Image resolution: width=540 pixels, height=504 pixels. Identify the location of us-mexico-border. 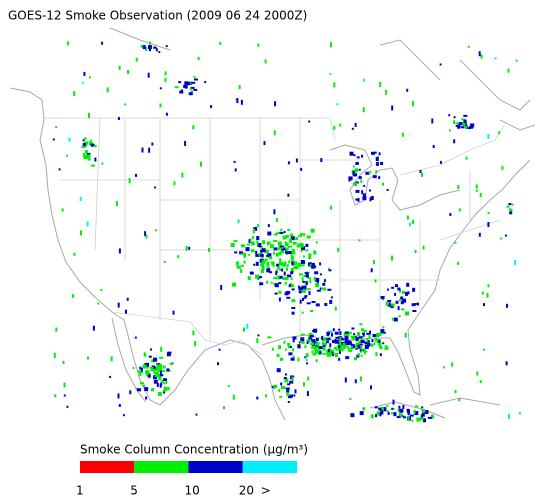
(187, 333).